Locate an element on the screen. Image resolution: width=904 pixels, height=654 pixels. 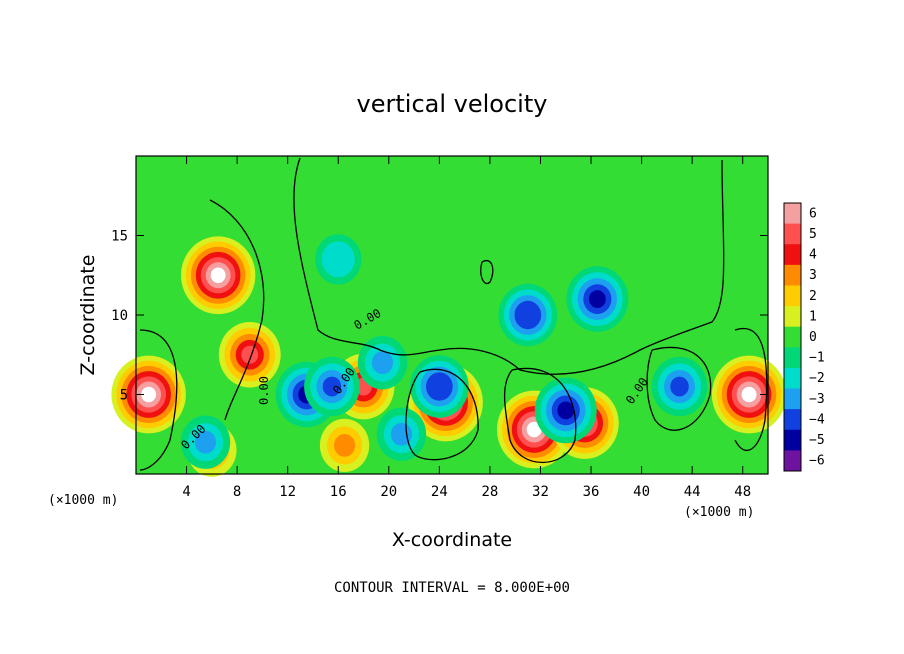
y-axis-label: Z-coordinate is located at coordinates (88, 315).